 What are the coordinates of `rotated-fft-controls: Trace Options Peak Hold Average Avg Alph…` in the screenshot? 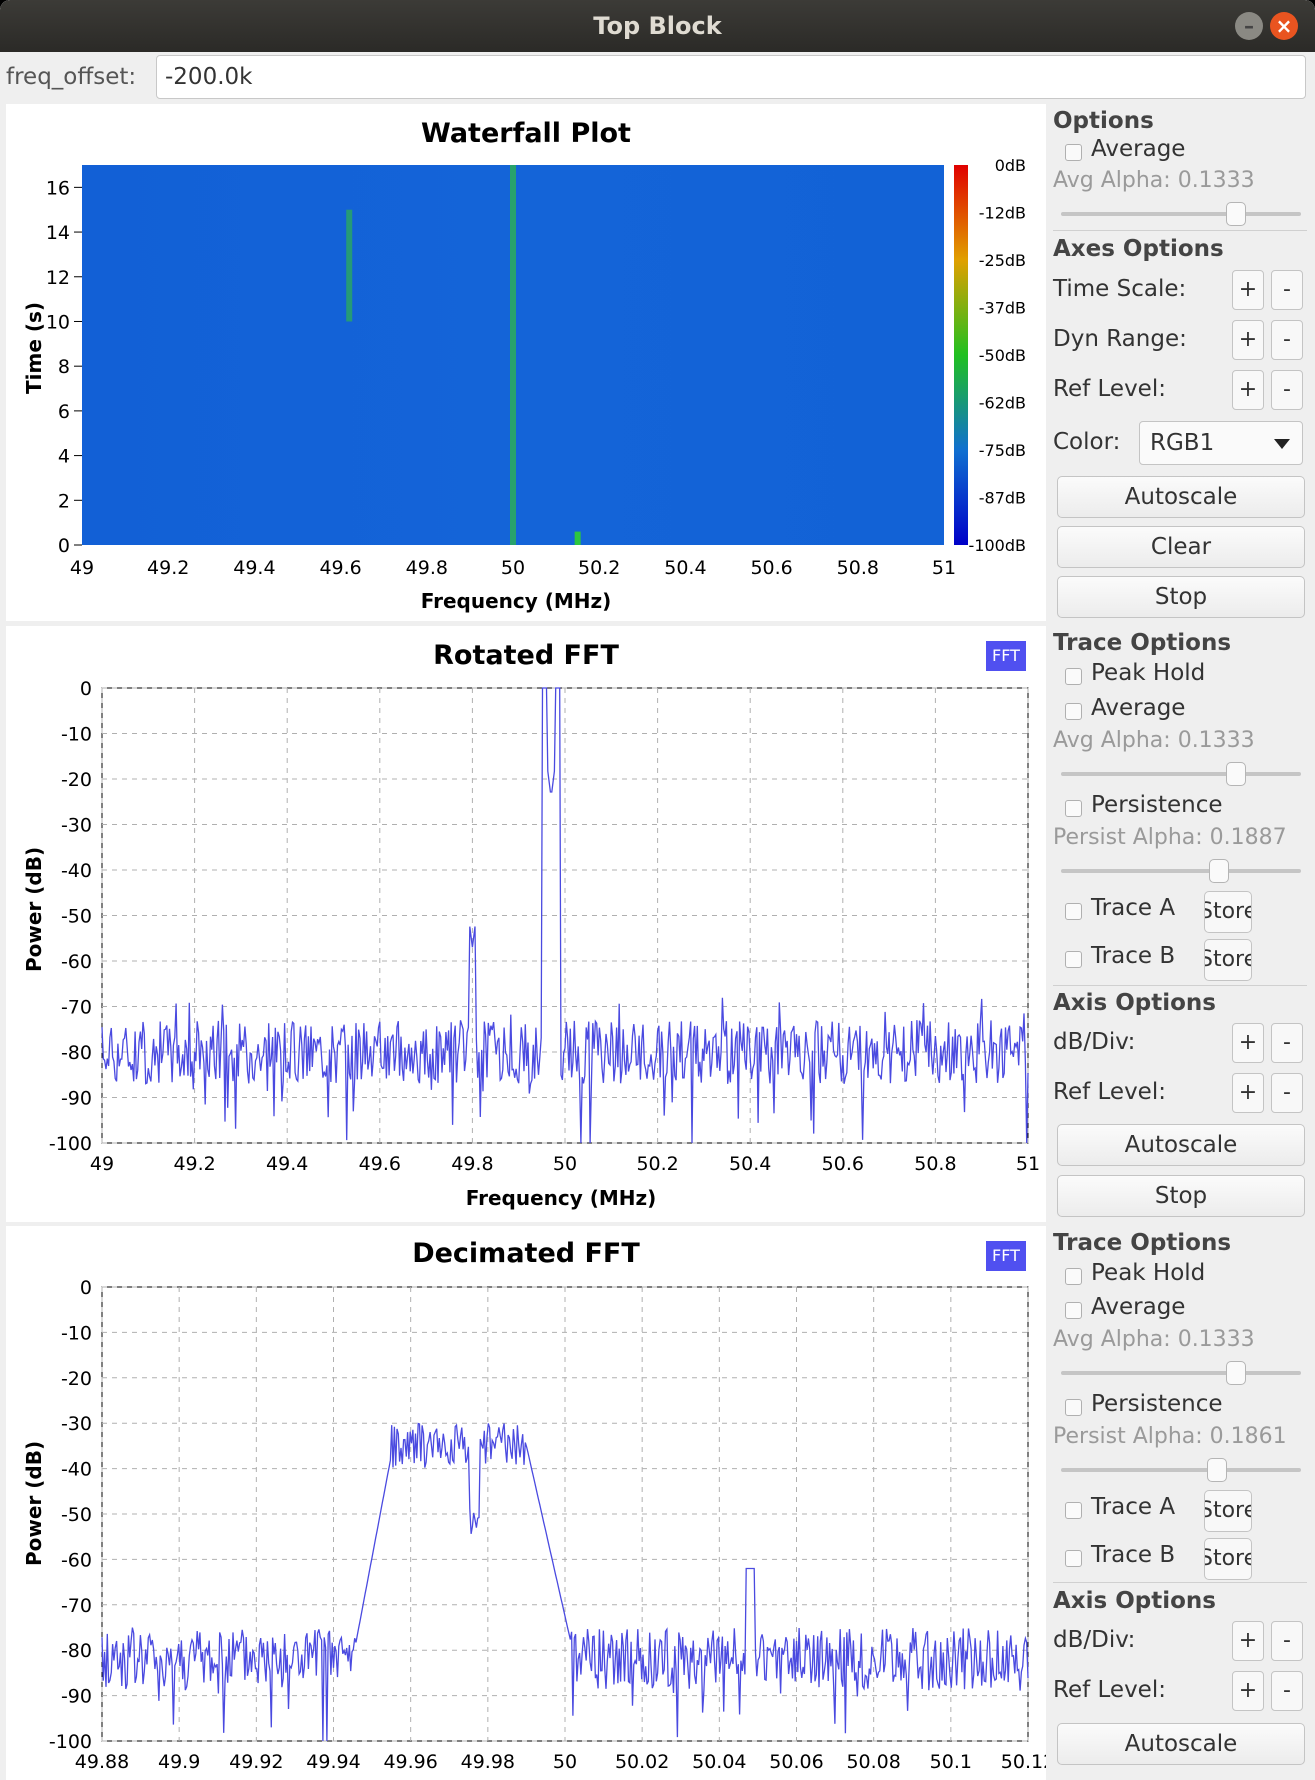 It's located at (1179, 924).